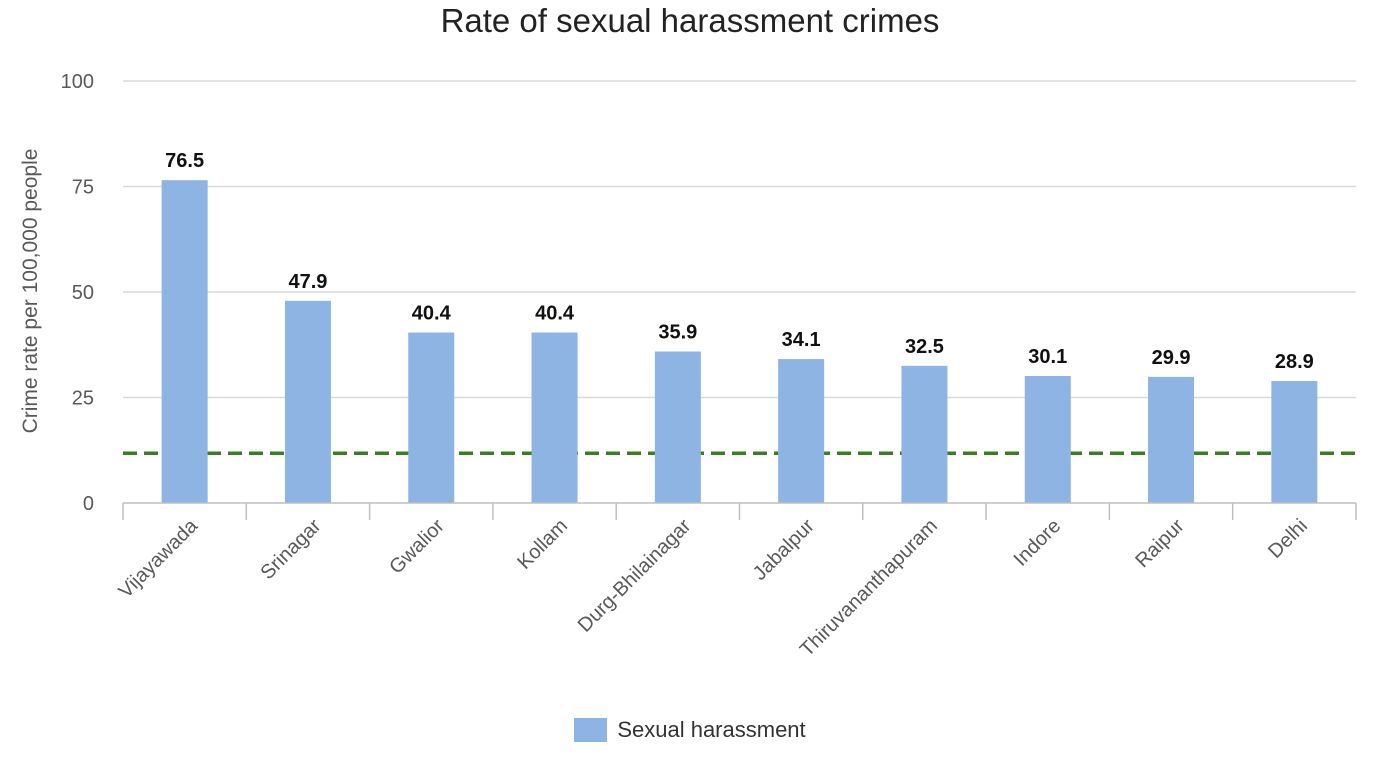 This screenshot has height=760, width=1380. Describe the element at coordinates (1047, 439) in the screenshot. I see `bar-indore` at that location.